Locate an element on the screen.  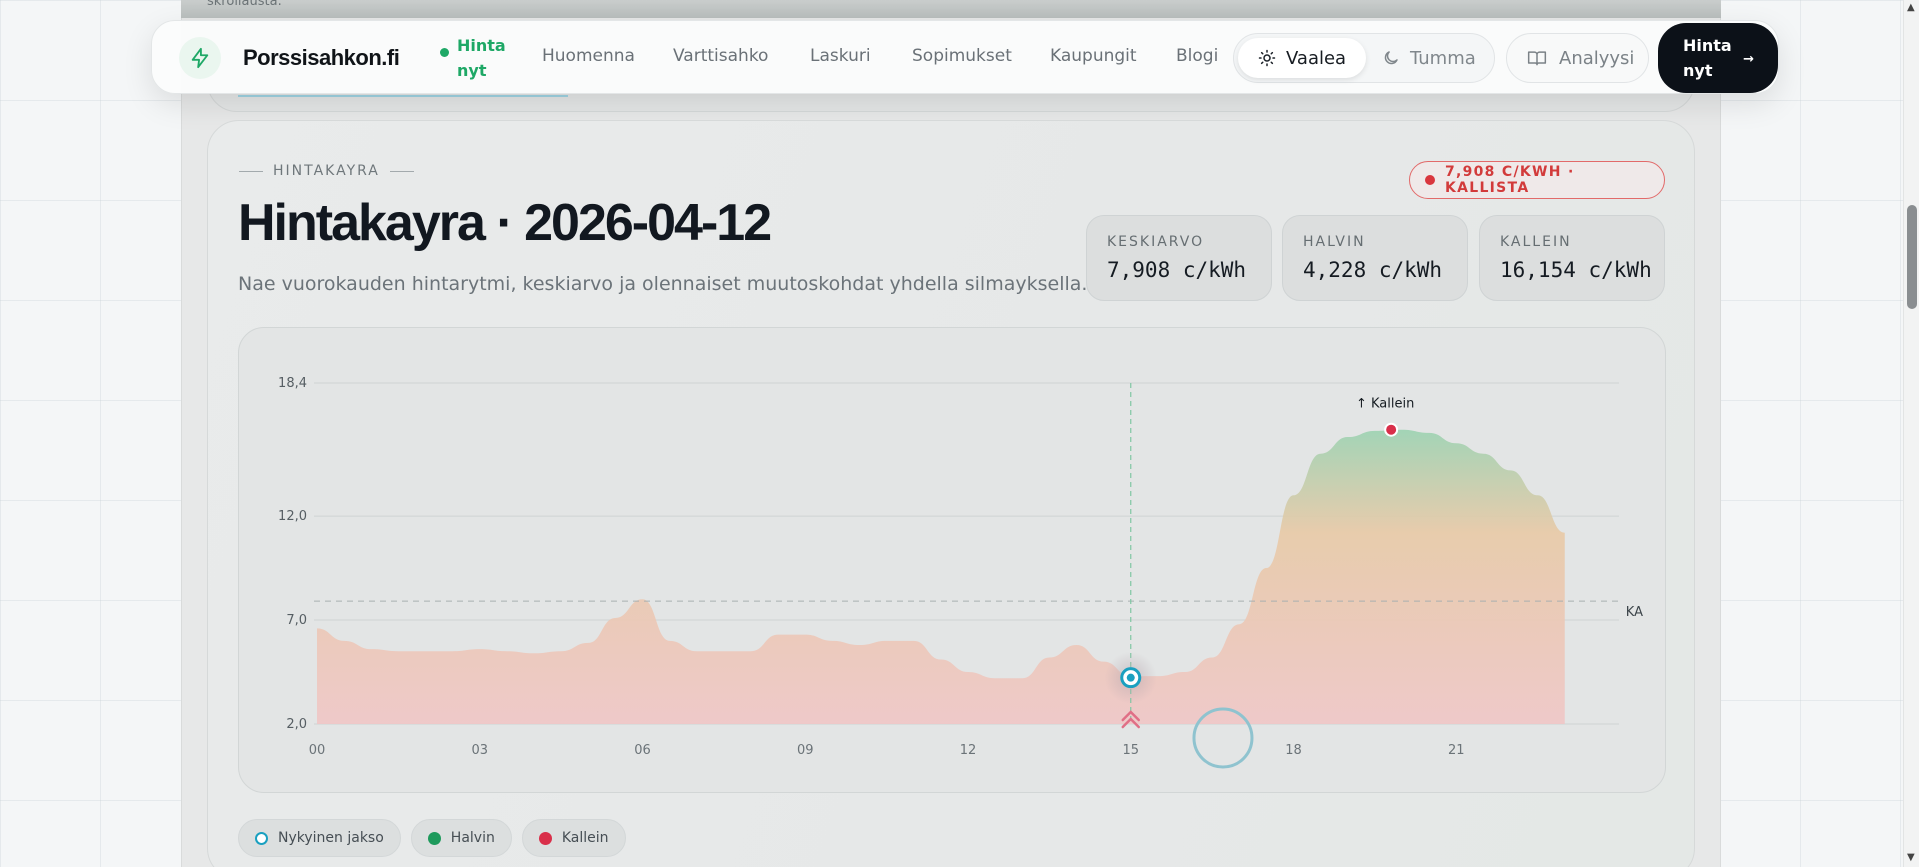
nav-item-label: Hinta nyt is located at coordinates (481, 58).